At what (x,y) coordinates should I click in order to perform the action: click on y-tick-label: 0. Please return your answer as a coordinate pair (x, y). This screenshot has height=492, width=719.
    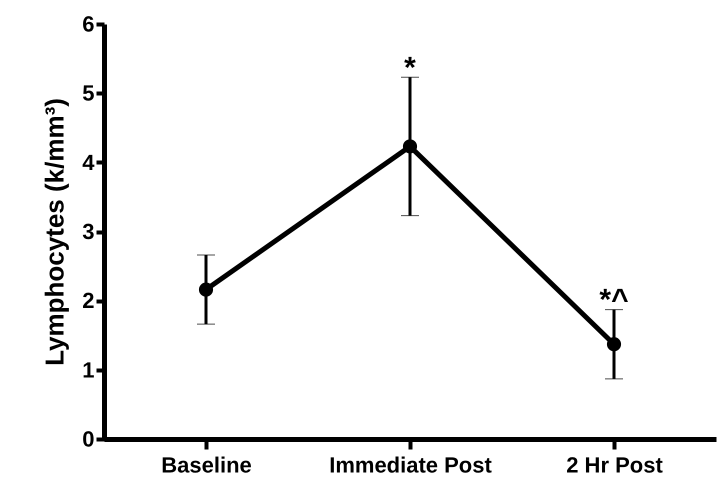
    Looking at the image, I should click on (88, 439).